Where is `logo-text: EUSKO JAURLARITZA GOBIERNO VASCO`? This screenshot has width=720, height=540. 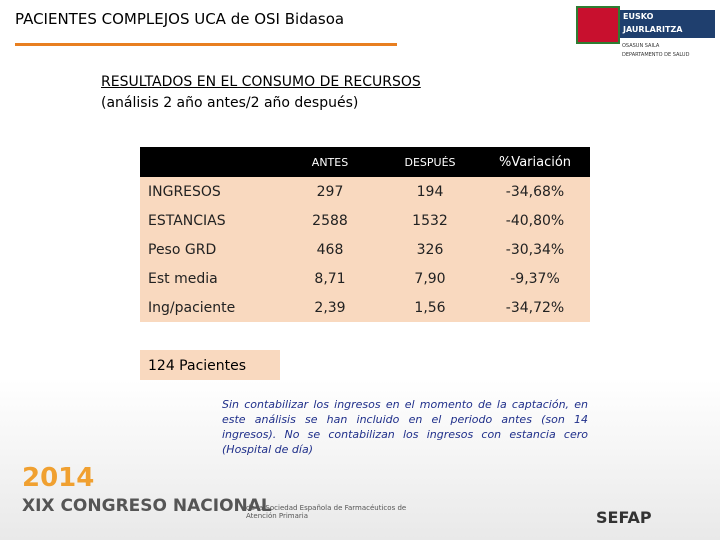
logo-text: EUSKO JAURLARITZA GOBIERNO VASCO is located at coordinates (667, 28).